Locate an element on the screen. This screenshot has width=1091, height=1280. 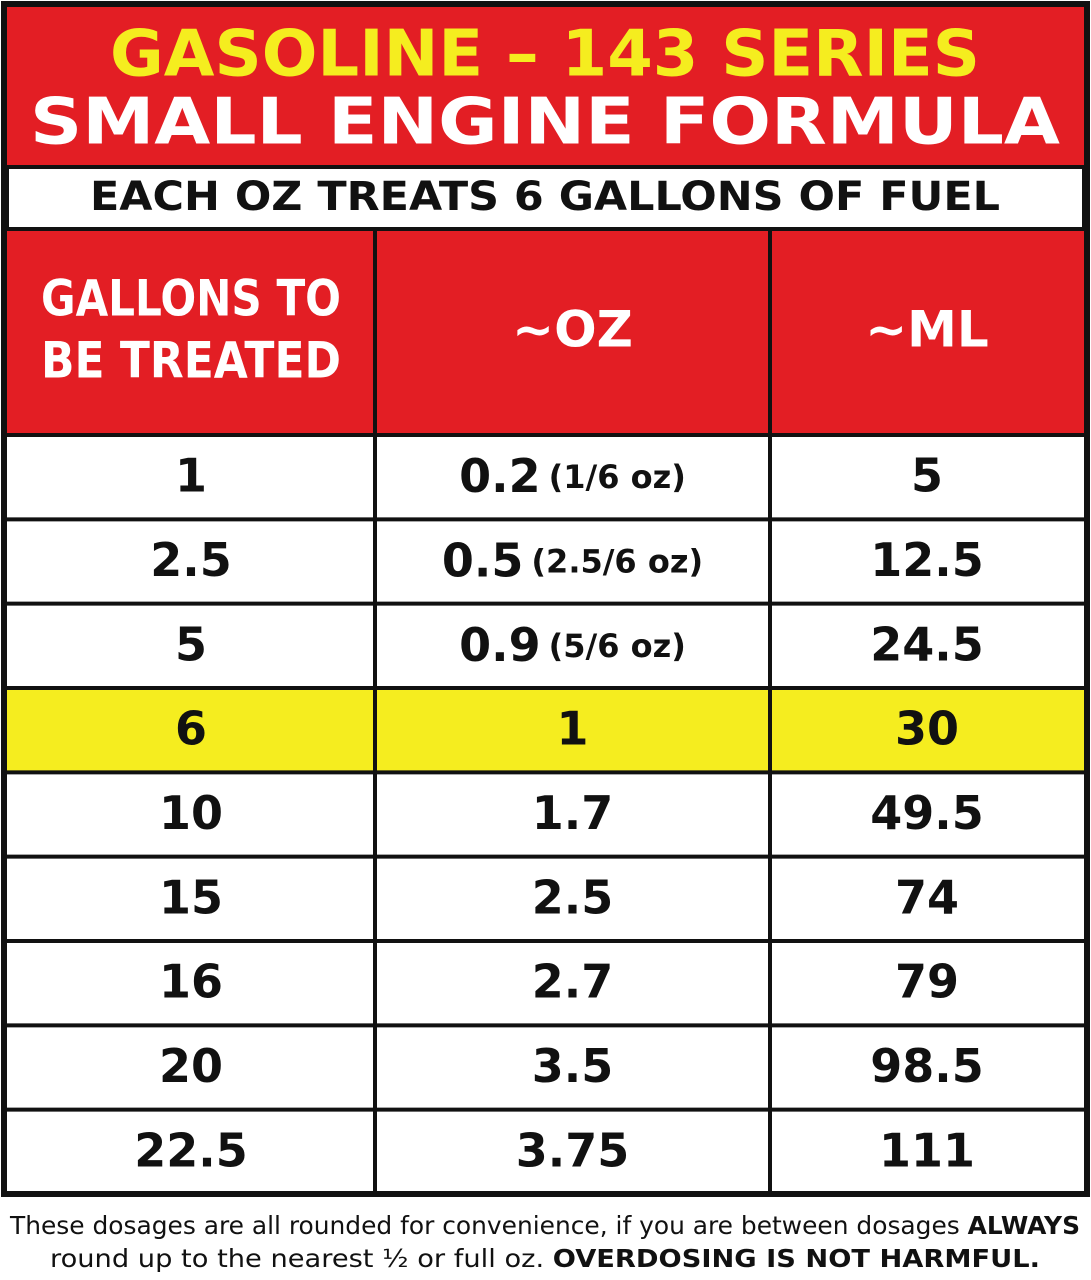
cell-value: 0.9 is located at coordinates (500, 644).